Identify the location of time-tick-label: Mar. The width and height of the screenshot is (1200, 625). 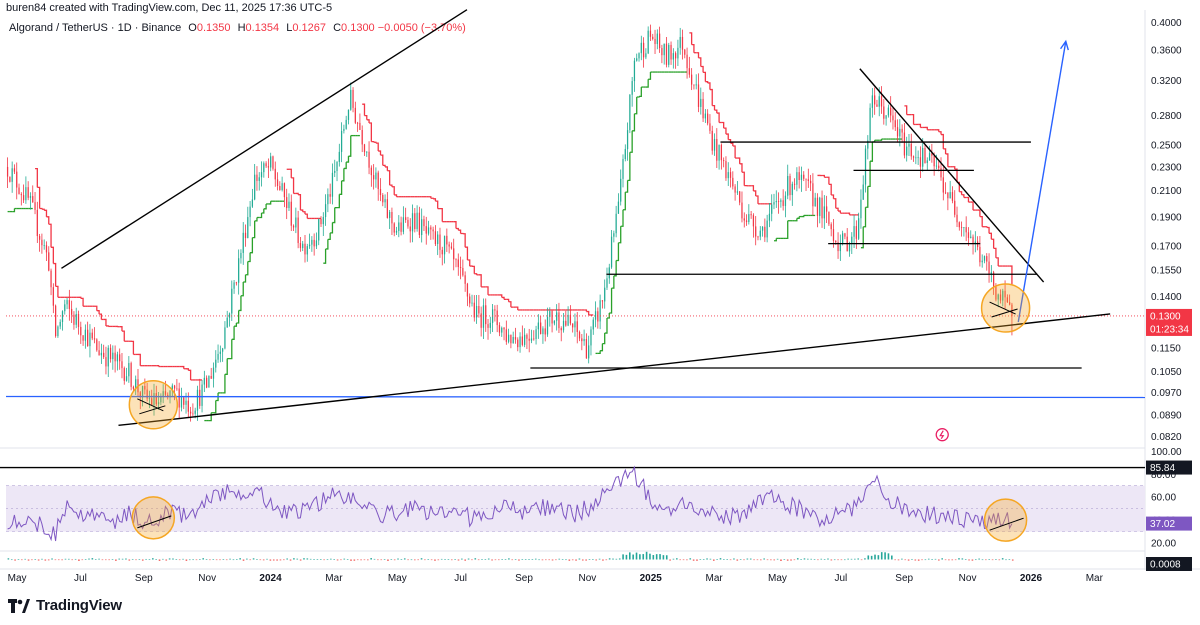
(334, 578).